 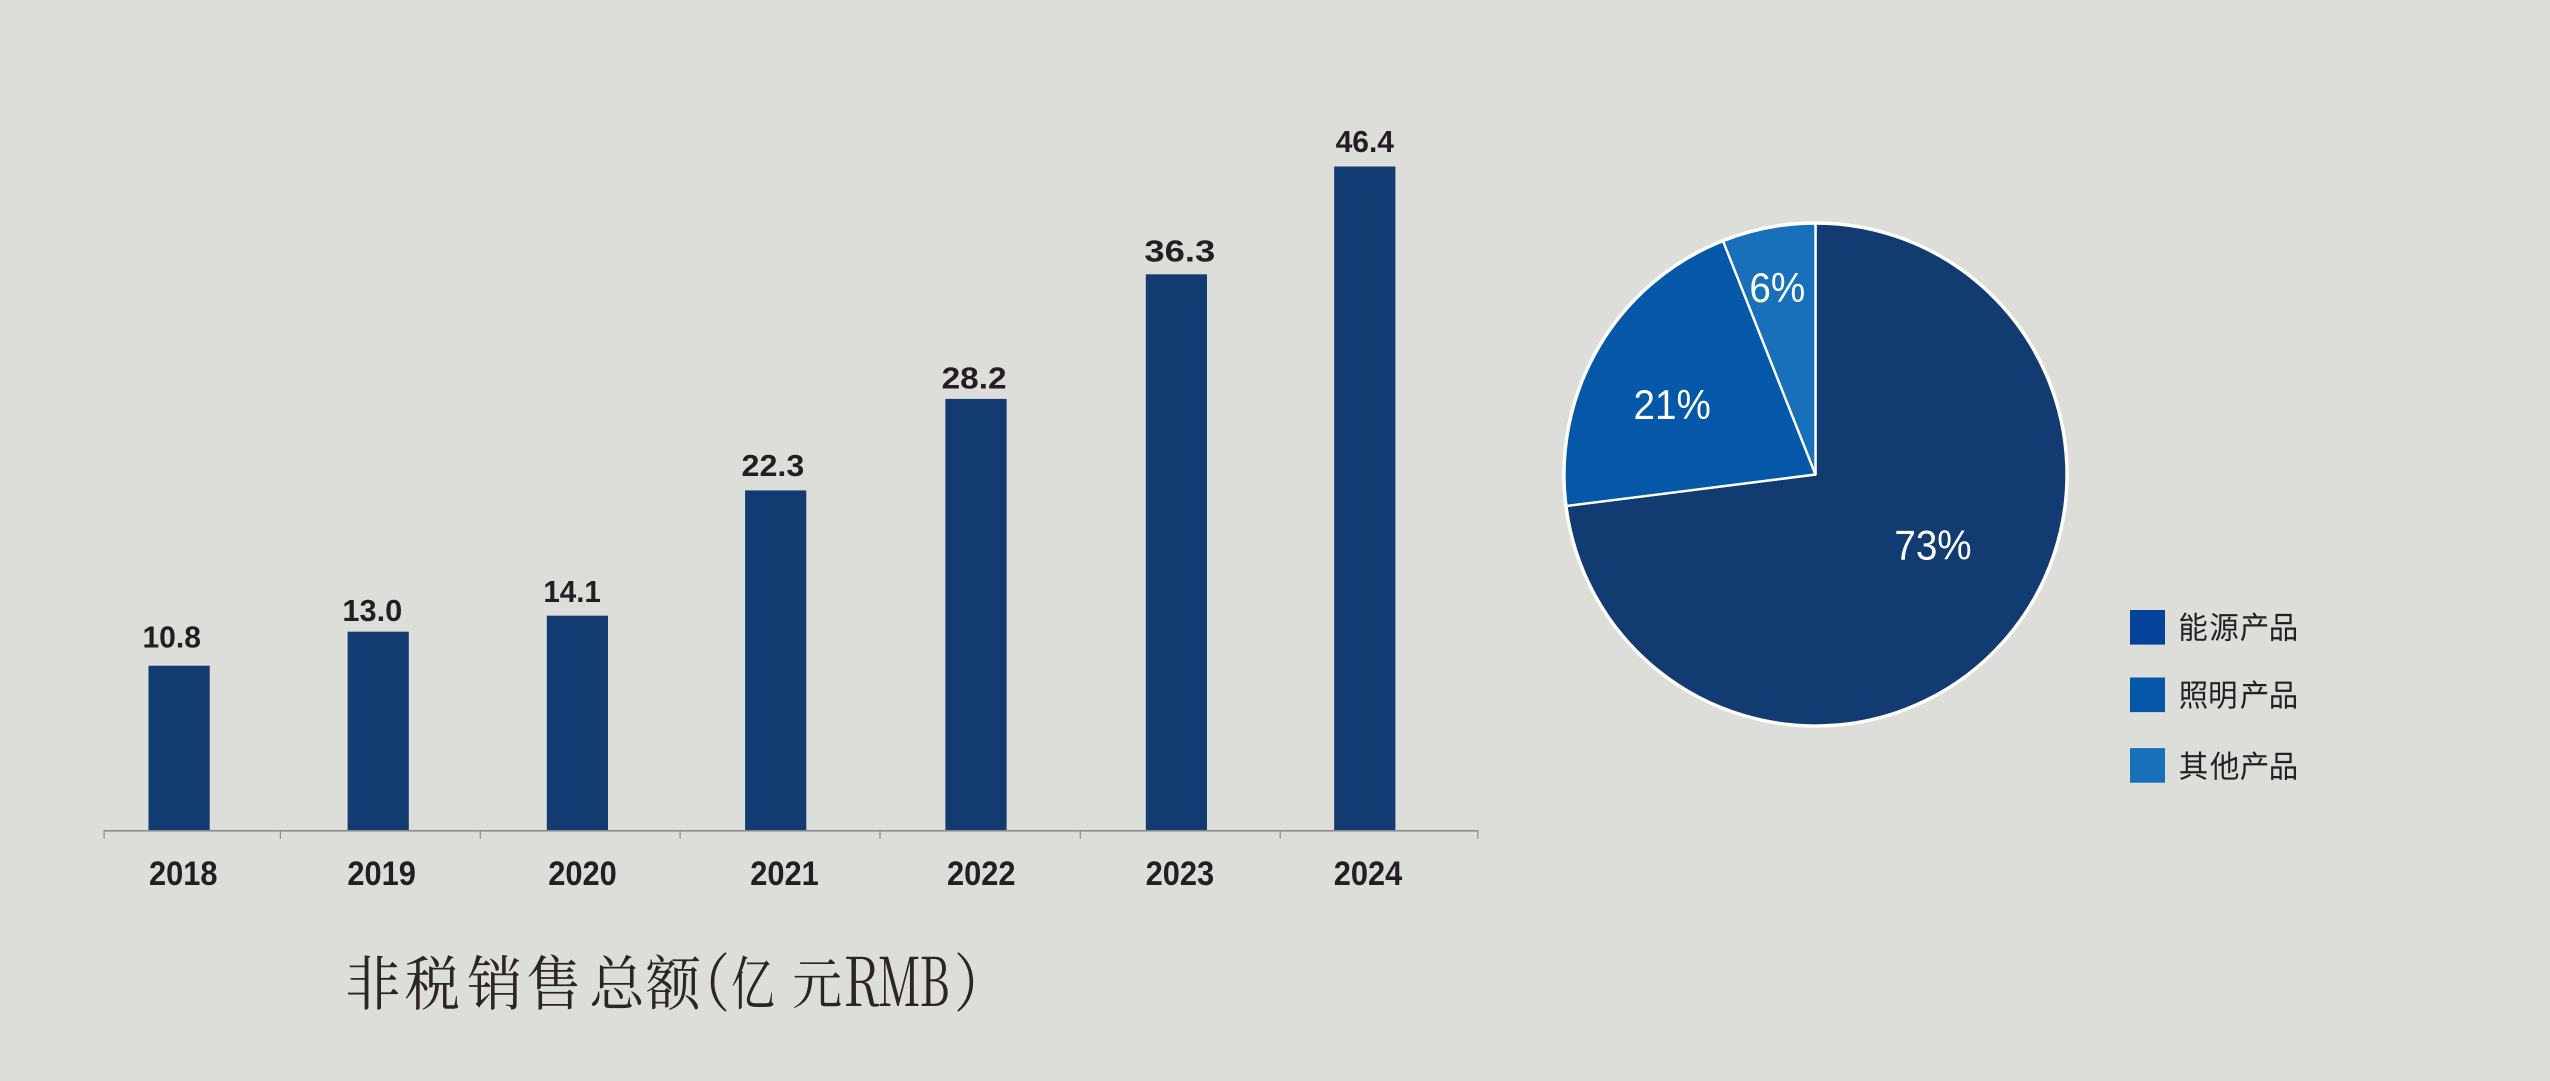 What do you see at coordinates (981, 873) in the screenshot?
I see `svg-text: 2022` at bounding box center [981, 873].